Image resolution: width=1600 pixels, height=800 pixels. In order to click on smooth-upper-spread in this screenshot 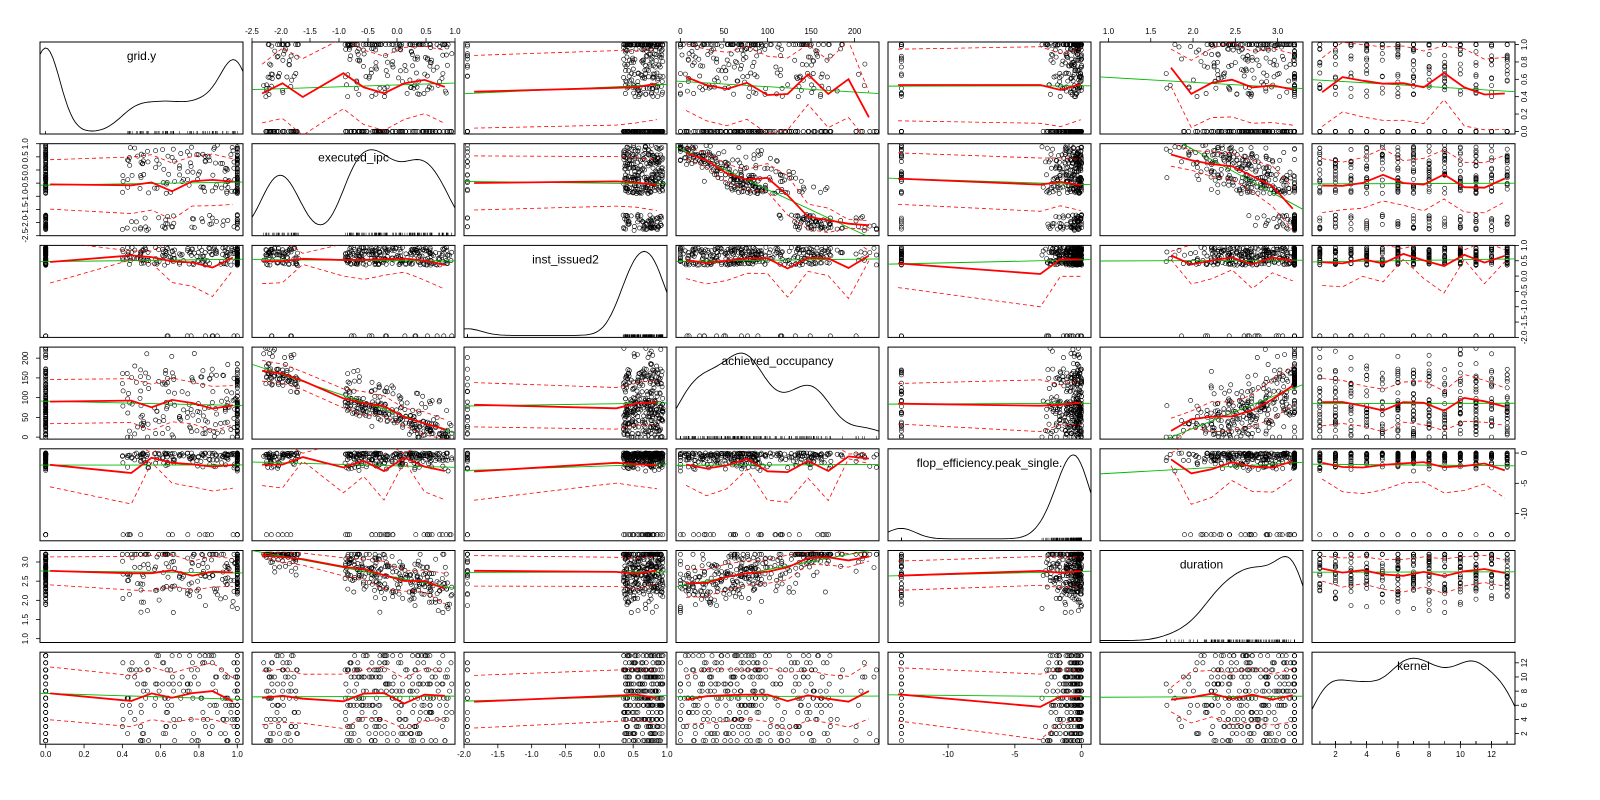, I will do `click(1233, 165)`.